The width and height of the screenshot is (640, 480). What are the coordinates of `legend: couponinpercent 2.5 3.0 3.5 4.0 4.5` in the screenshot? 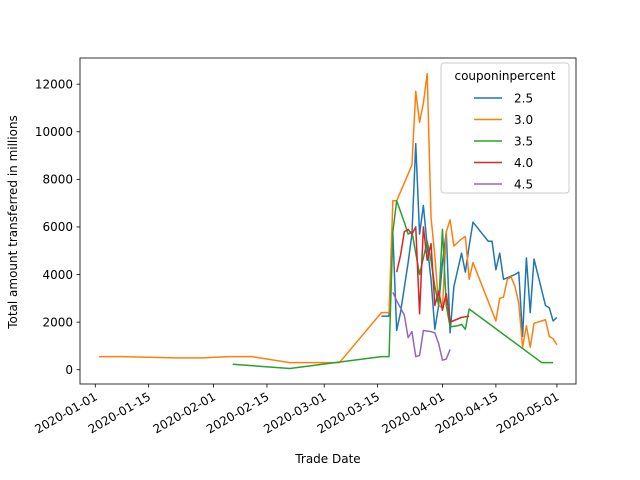 It's located at (505, 128).